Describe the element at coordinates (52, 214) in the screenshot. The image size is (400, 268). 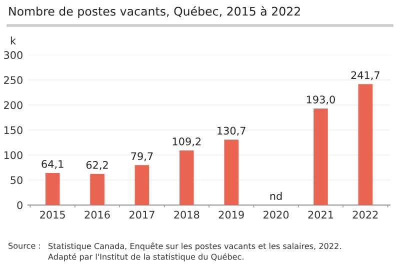
I see `x-tick-label: 2015` at that location.